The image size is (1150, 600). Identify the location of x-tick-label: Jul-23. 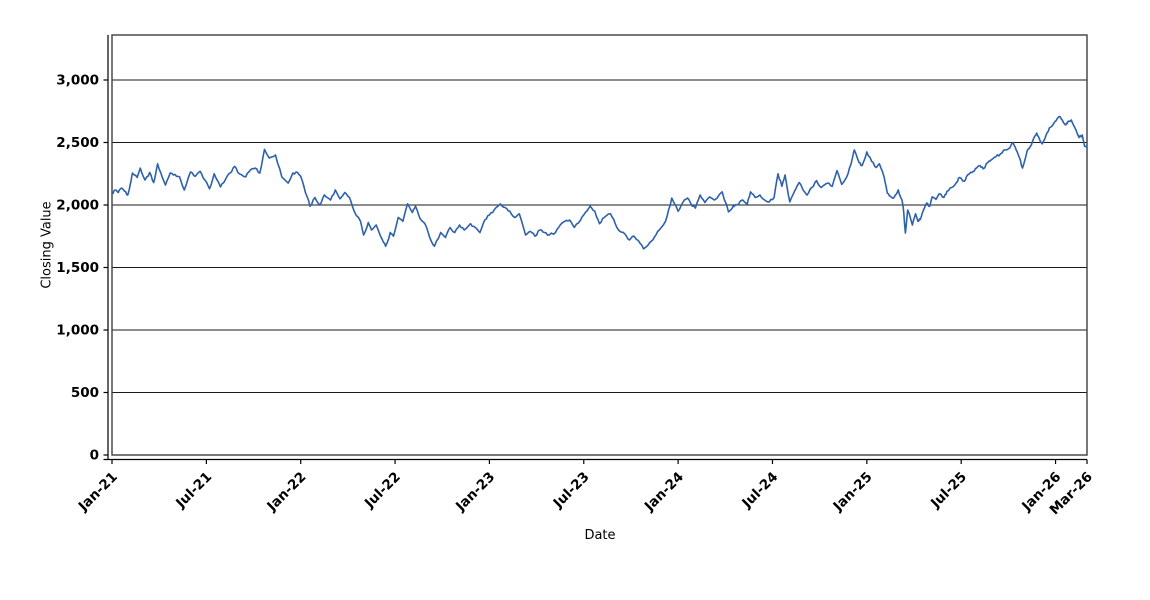
(571, 490).